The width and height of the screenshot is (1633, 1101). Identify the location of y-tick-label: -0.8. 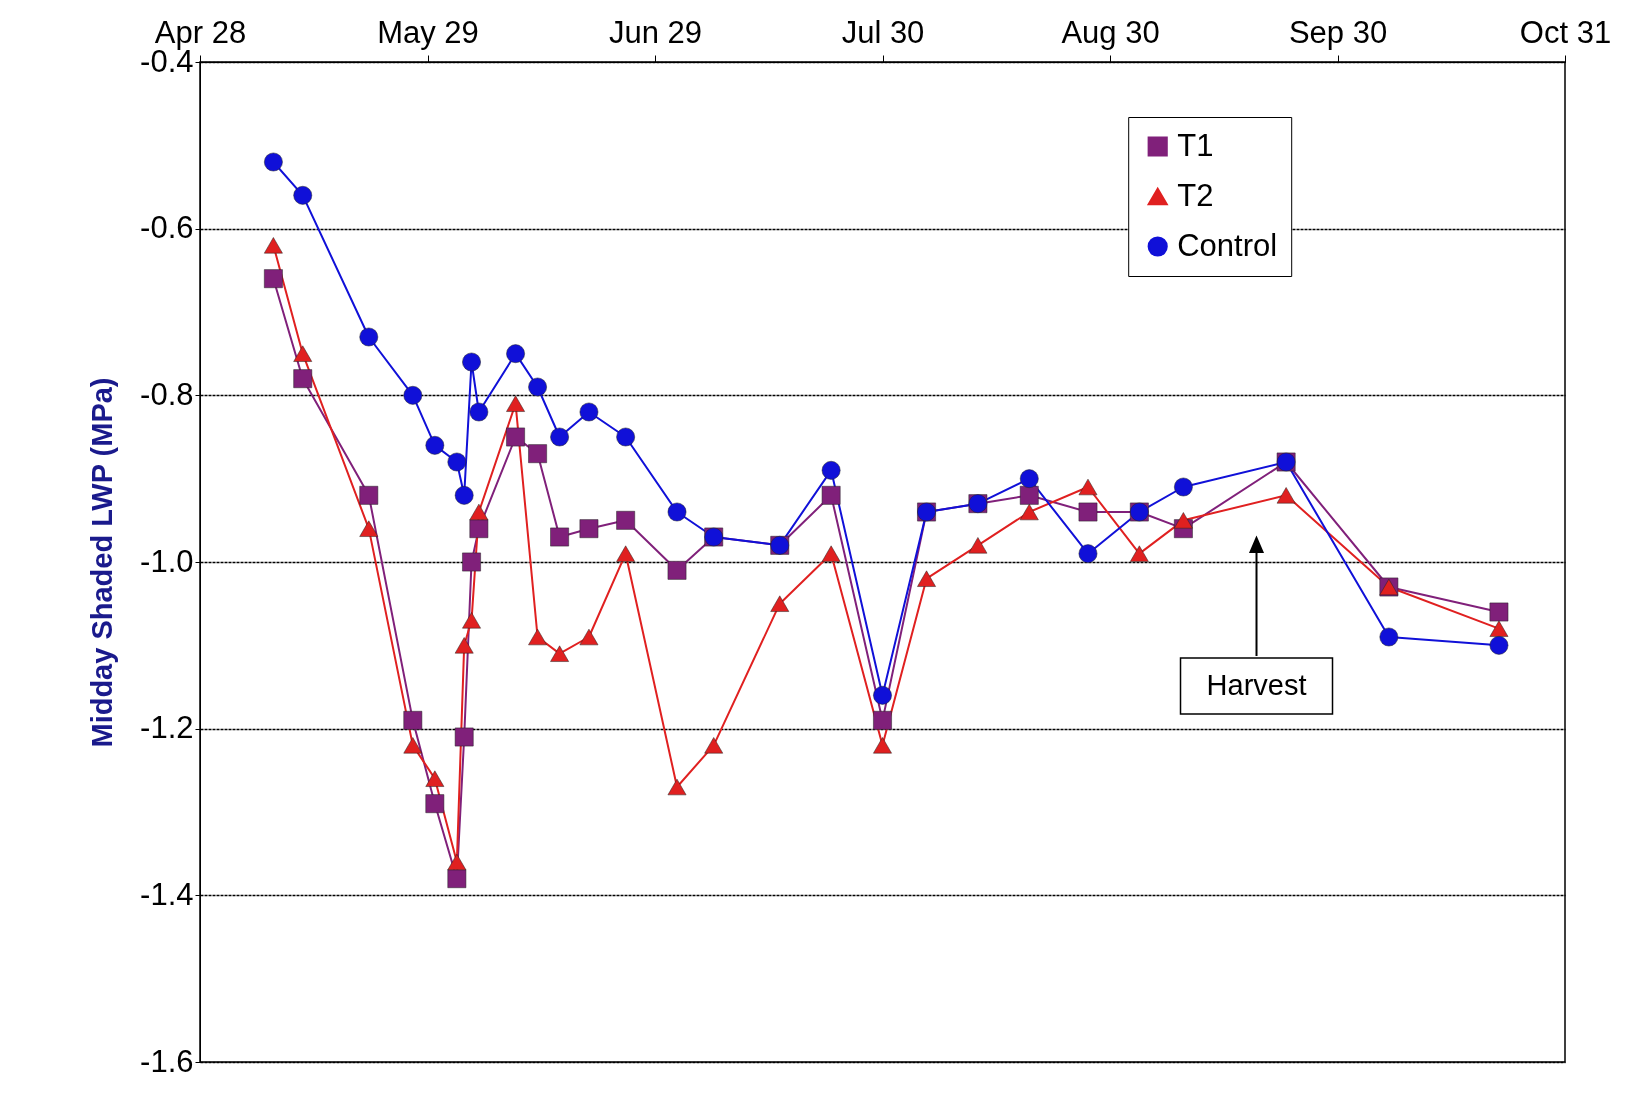
(167, 394).